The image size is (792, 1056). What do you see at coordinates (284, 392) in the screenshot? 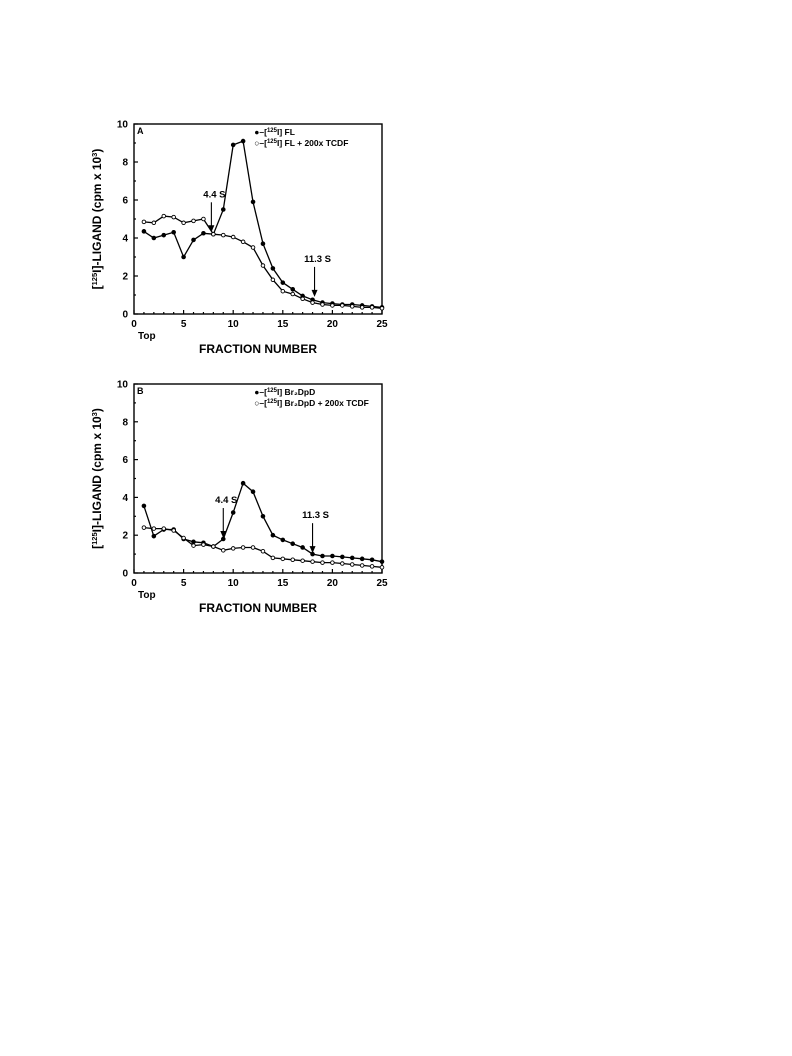
I see `legend-entry: ●–[125I] Br₂DpD` at bounding box center [284, 392].